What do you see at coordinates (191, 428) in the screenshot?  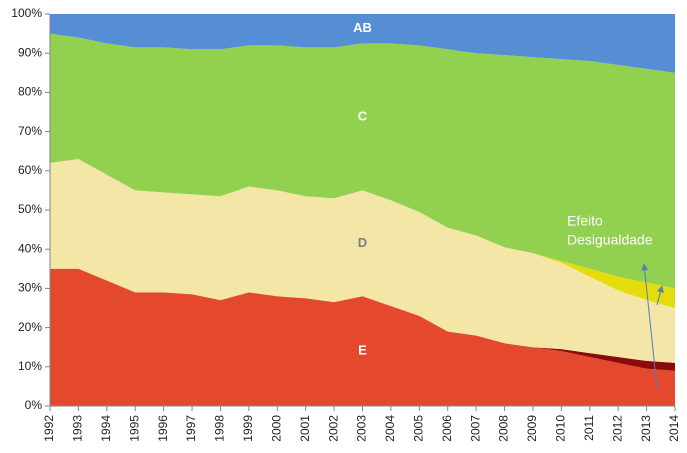 I see `x-tick-label: 1997` at bounding box center [191, 428].